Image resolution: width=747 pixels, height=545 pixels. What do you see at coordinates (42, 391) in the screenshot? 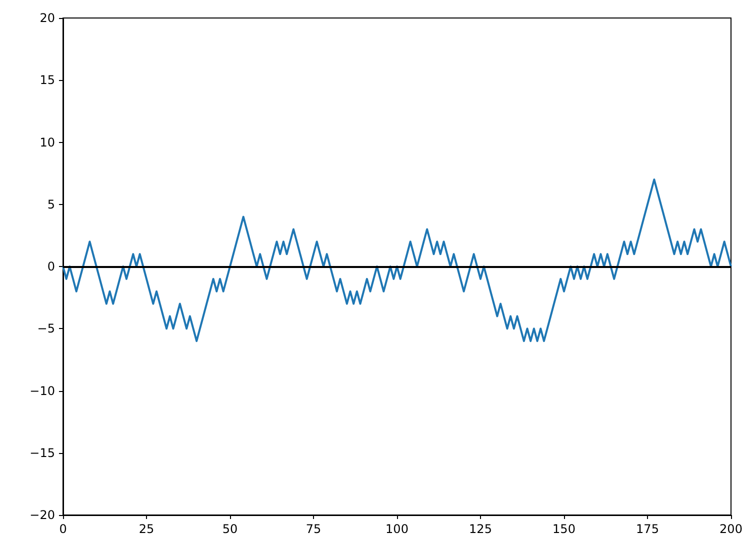
I see `y-tick-label: −10` at bounding box center [42, 391].